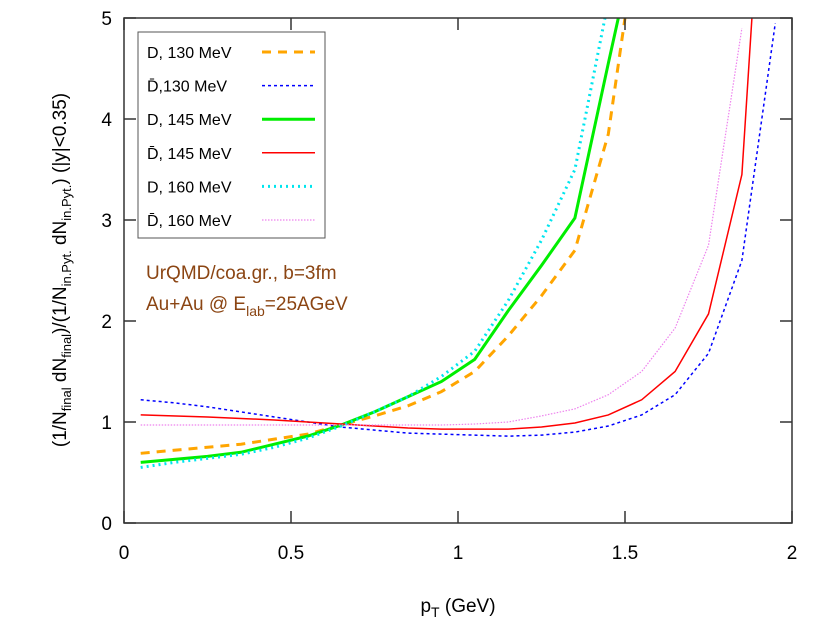 The image size is (830, 623). Describe the element at coordinates (189, 221) in the screenshot. I see `legend-label: D̄, 160 MeV` at that location.